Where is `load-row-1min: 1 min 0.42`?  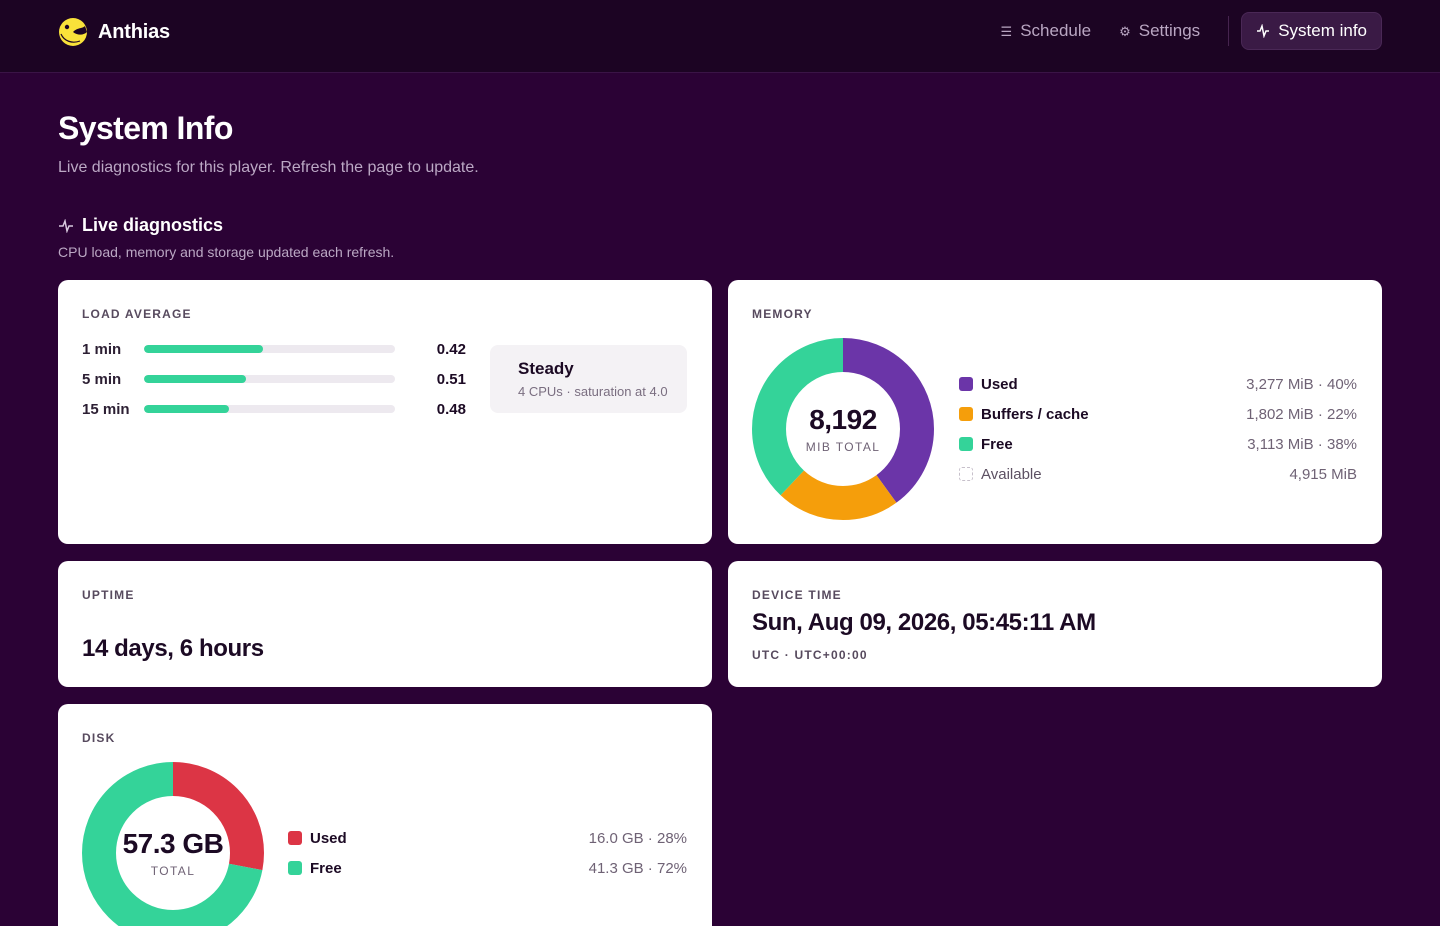 load-row-1min: 1 min 0.42 is located at coordinates (274, 349).